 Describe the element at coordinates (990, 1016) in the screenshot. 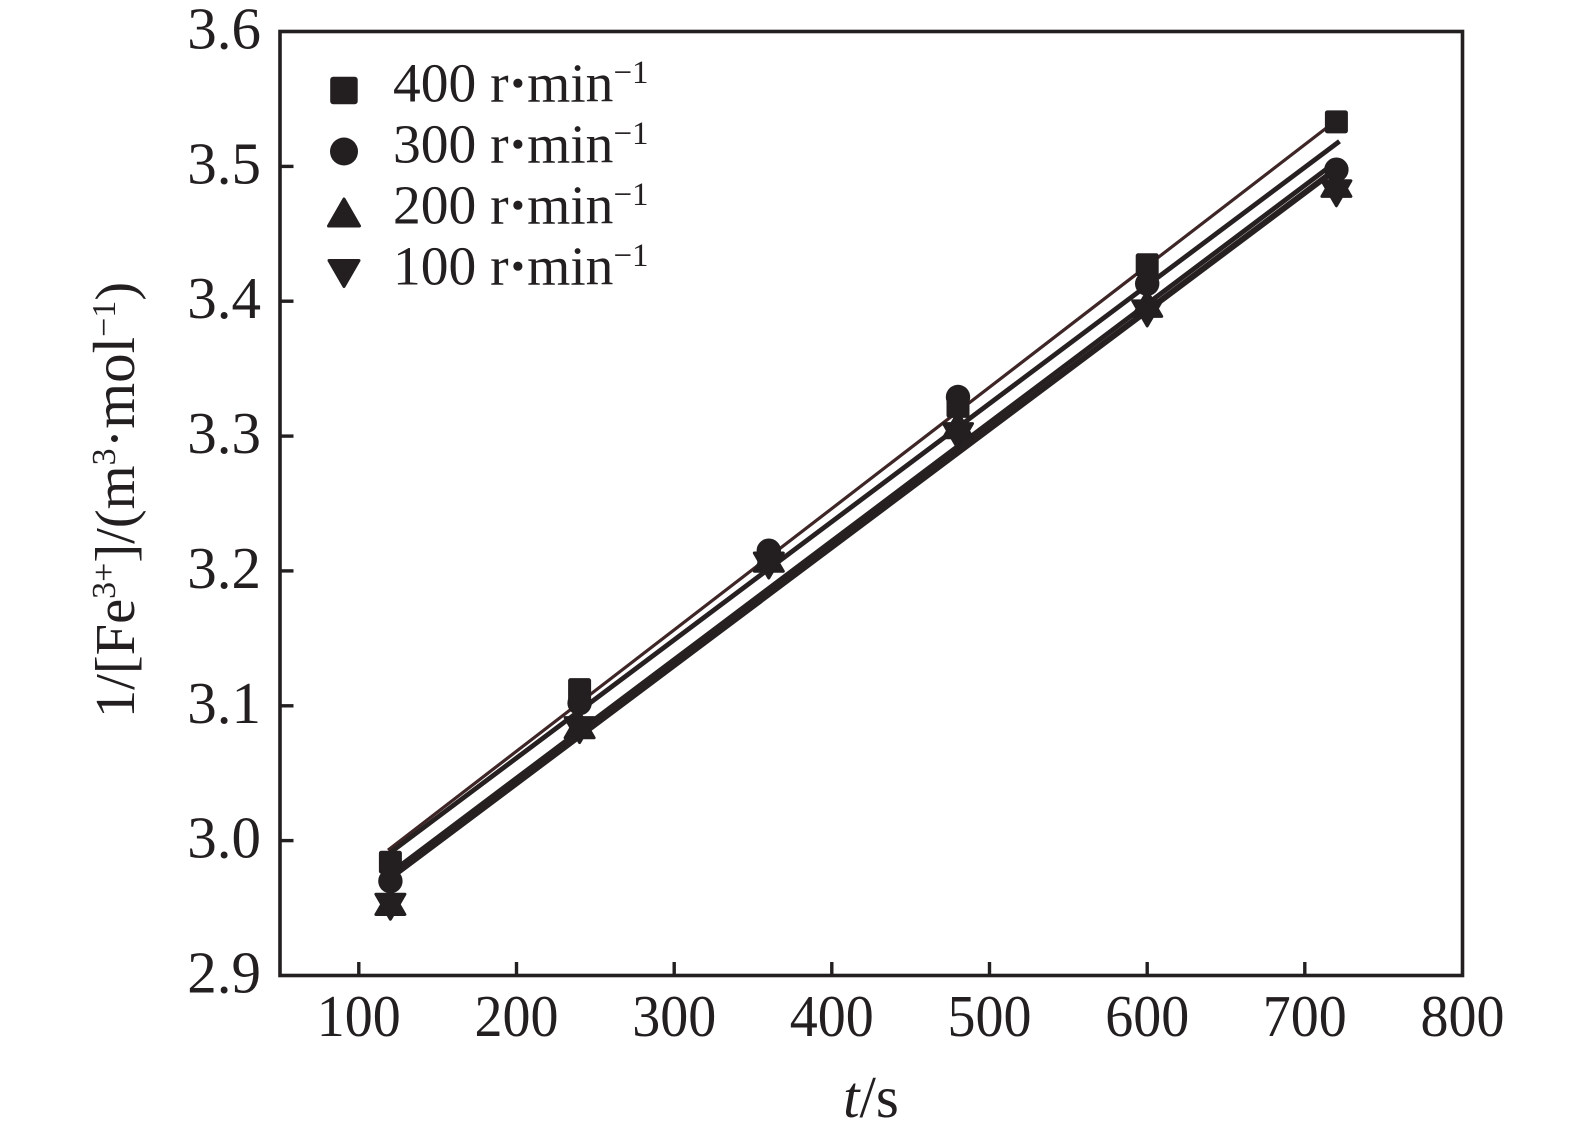

I see `svg-text: 500` at that location.